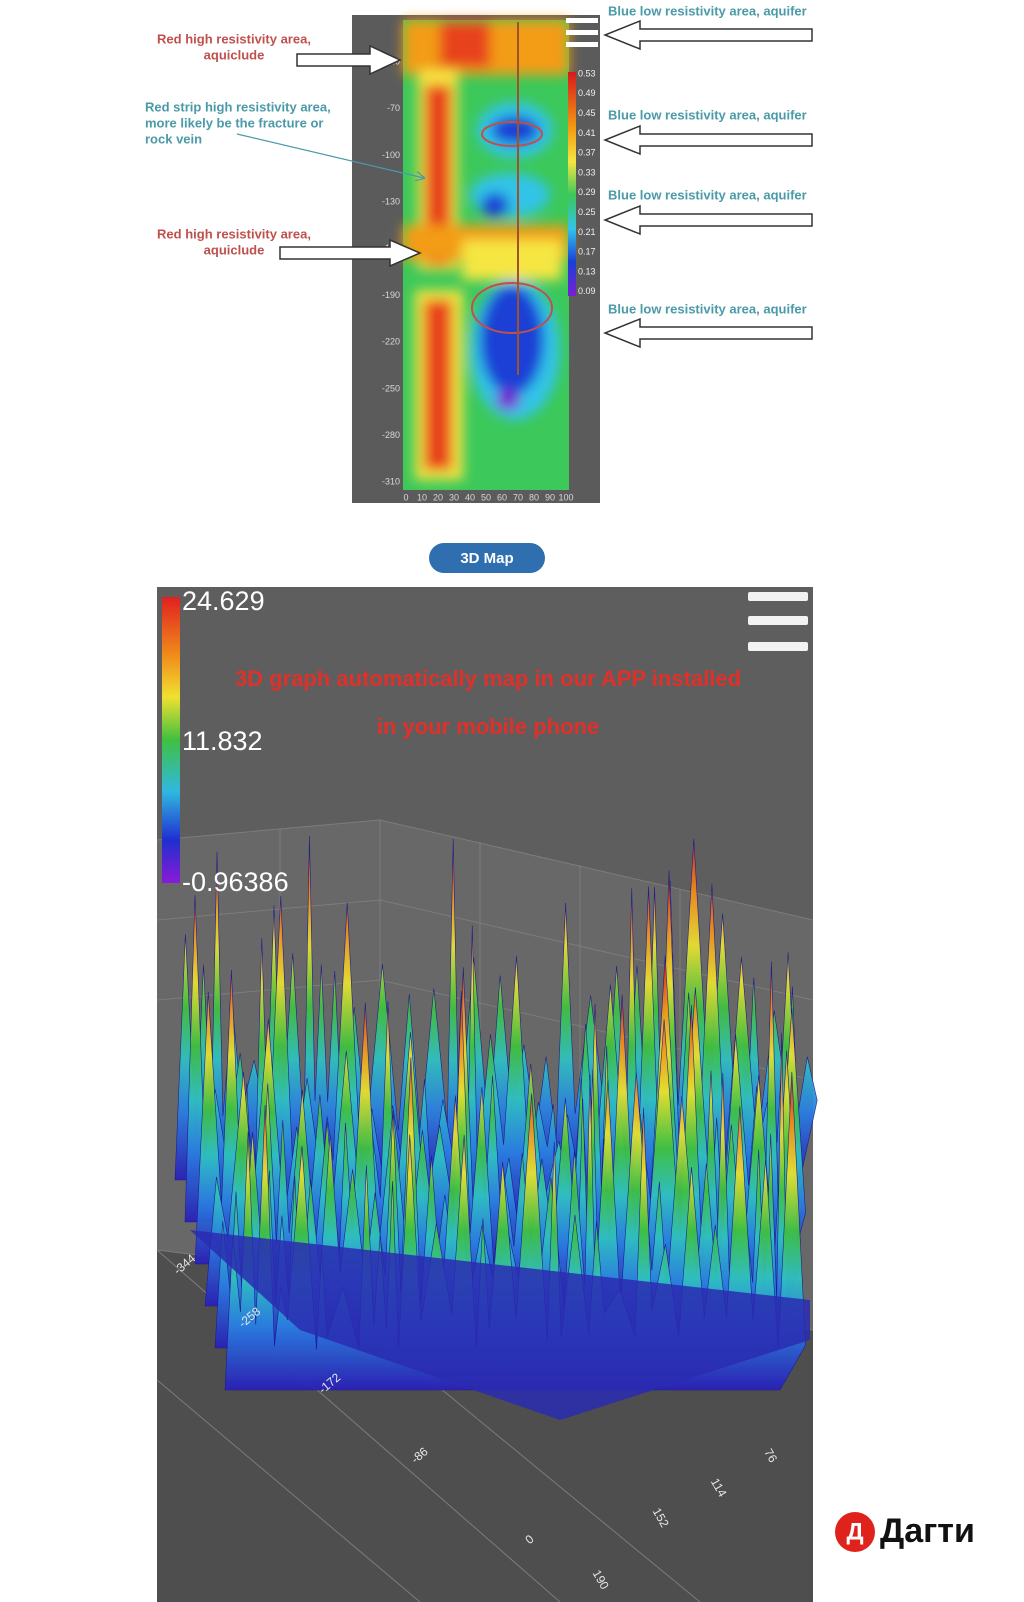 Image resolution: width=1024 pixels, height=1602 pixels. I want to click on depth-label: -190, so click(391, 295).